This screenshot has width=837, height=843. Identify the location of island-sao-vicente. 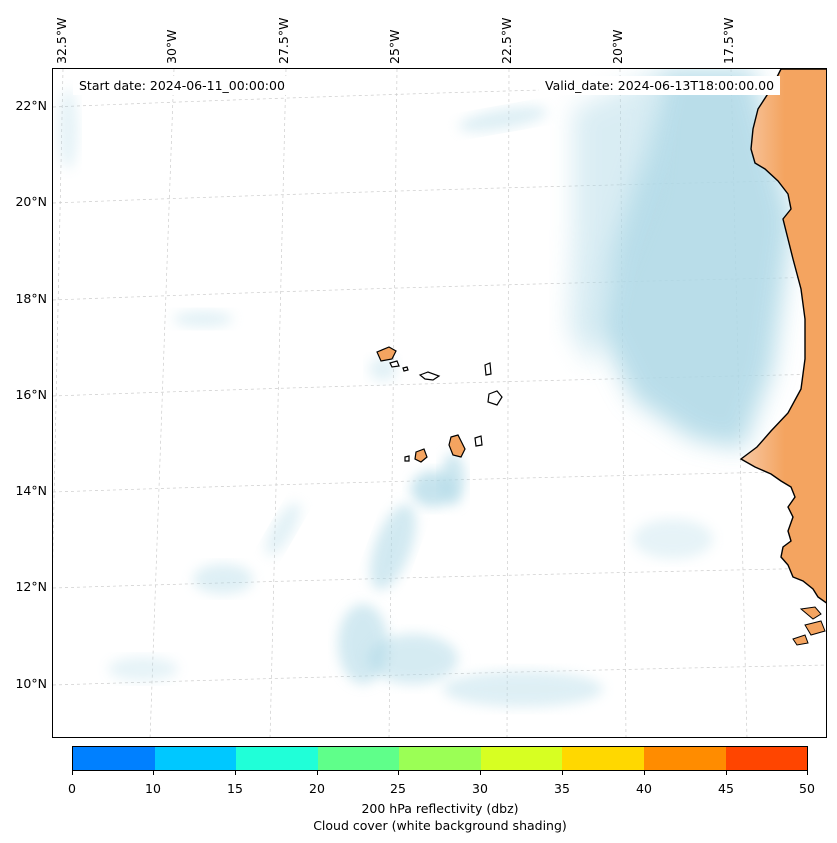
(394, 364).